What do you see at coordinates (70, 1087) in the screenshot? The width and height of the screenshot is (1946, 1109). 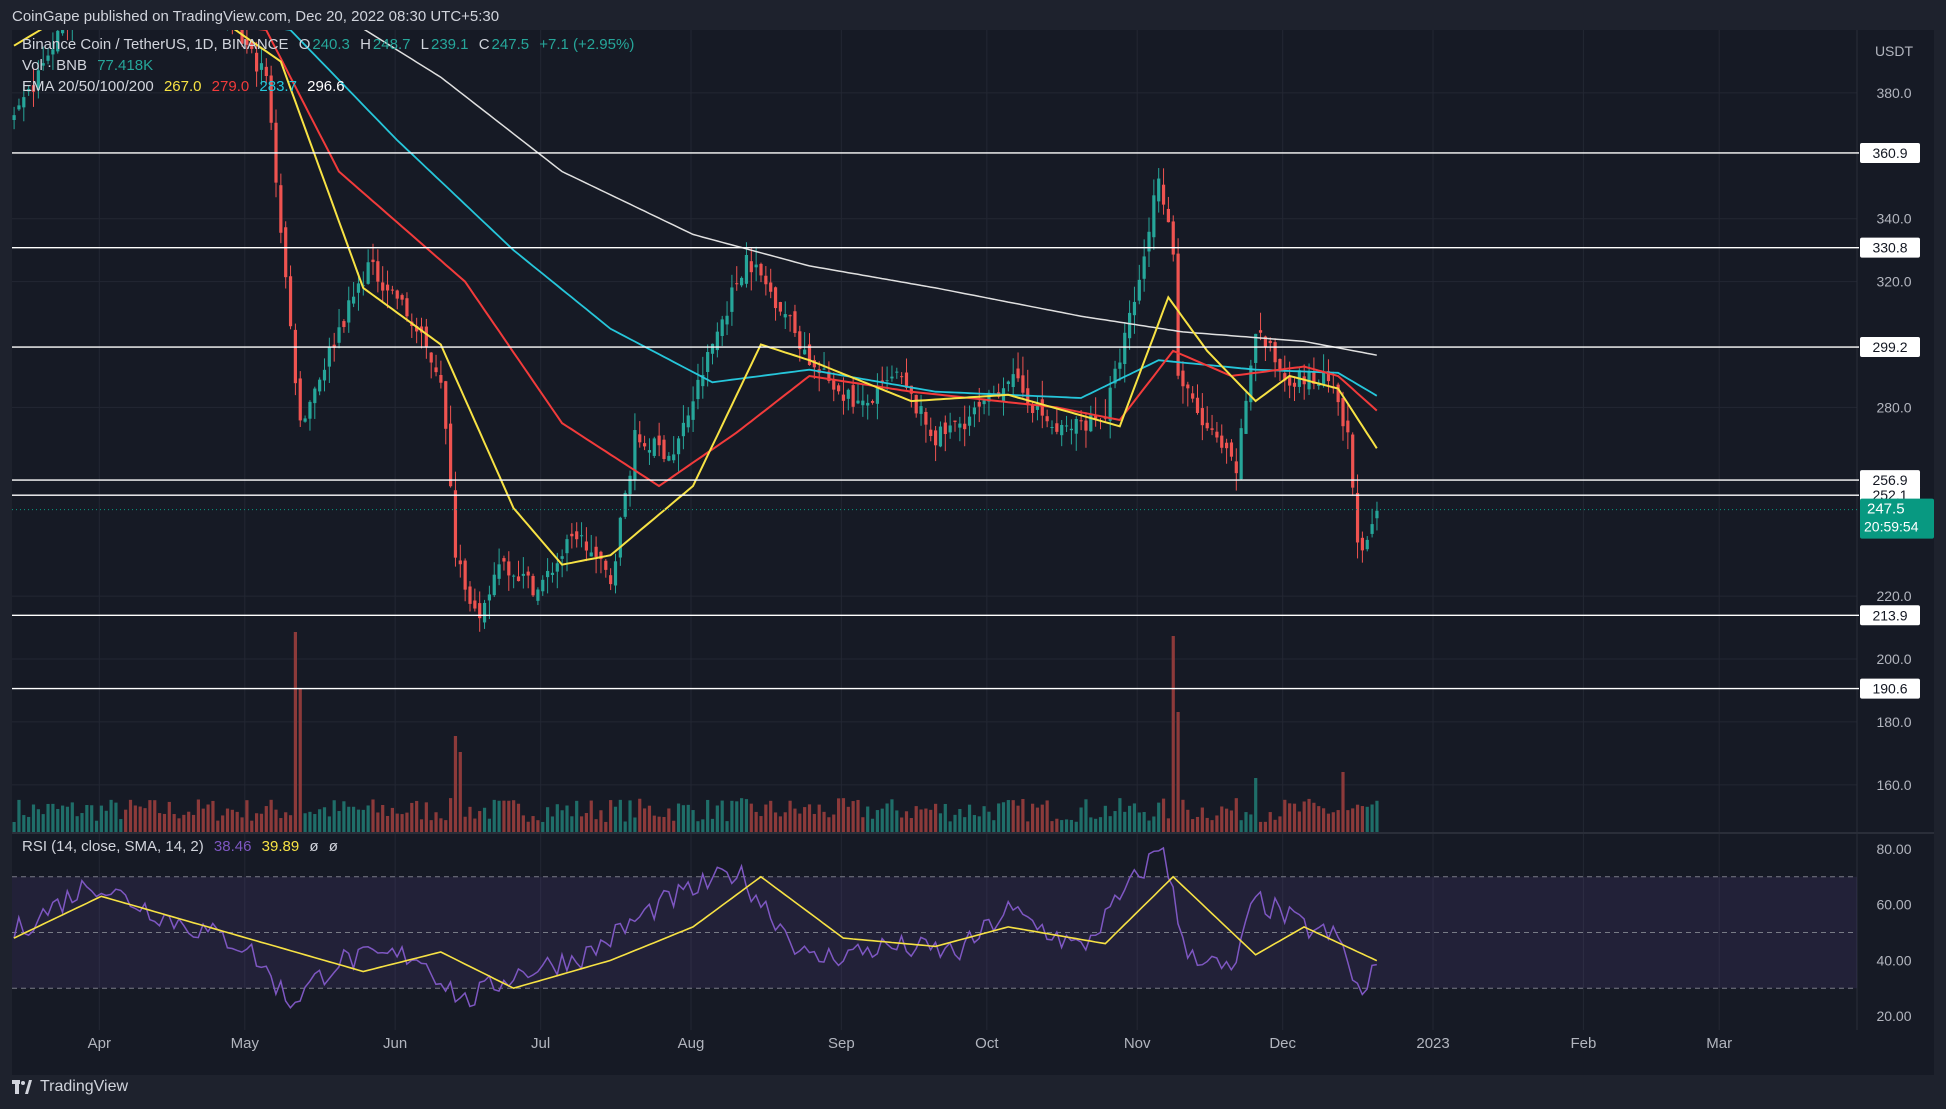 I see `tradingview-logo: TradingView` at bounding box center [70, 1087].